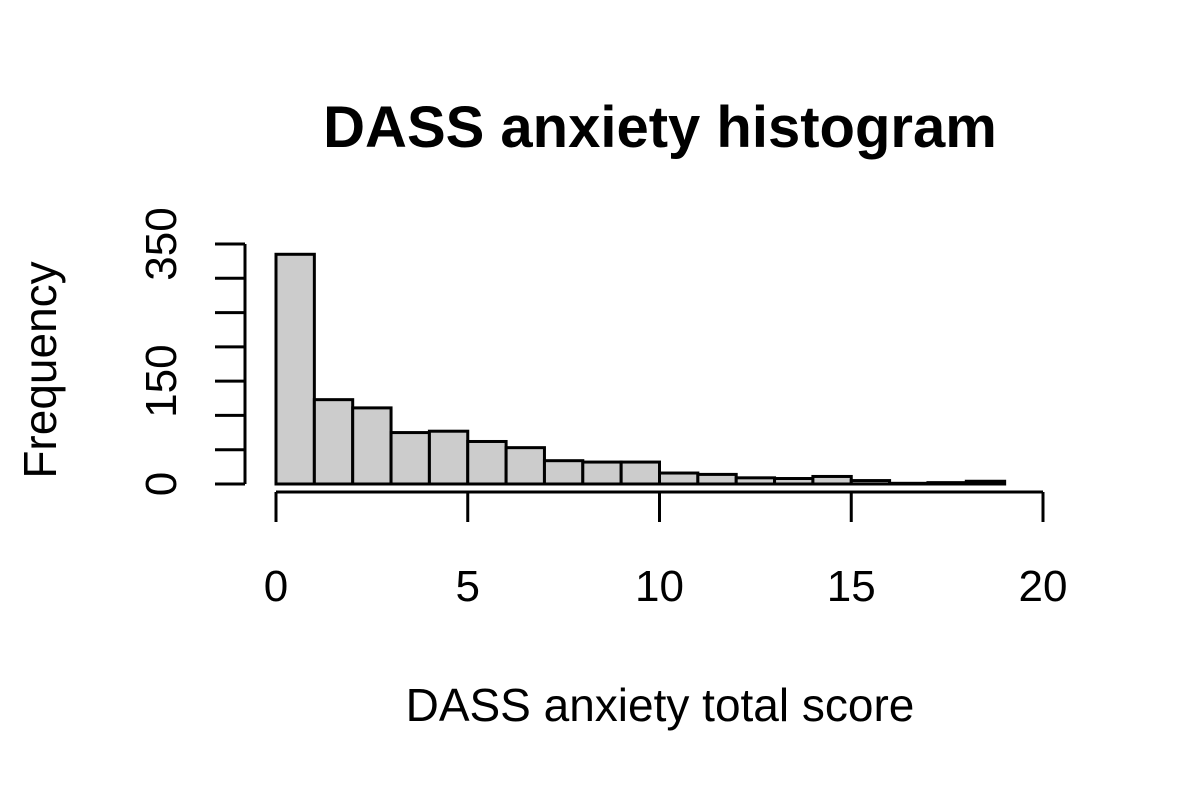 This screenshot has width=1200, height=800. Describe the element at coordinates (851, 586) in the screenshot. I see `x-tick-label: 15` at that location.